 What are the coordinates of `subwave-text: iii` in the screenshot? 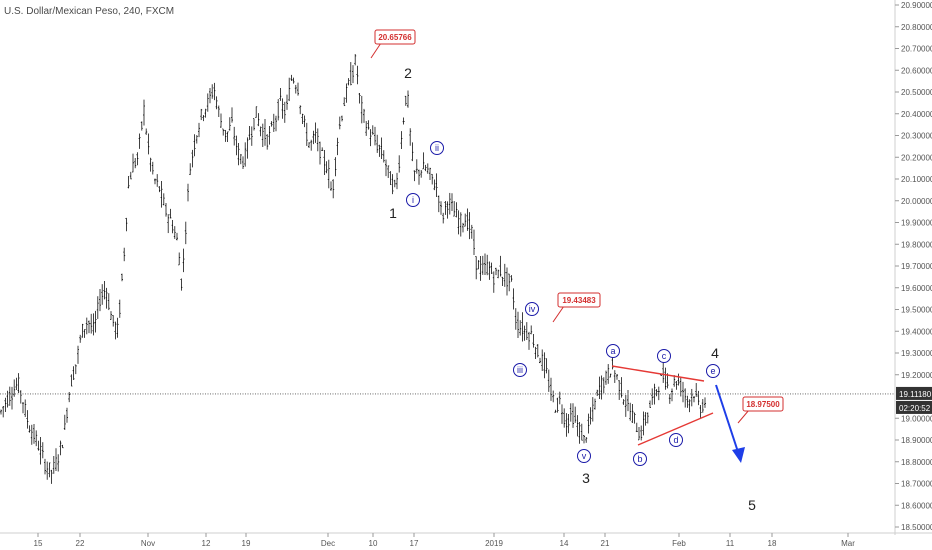 It's located at (520, 370).